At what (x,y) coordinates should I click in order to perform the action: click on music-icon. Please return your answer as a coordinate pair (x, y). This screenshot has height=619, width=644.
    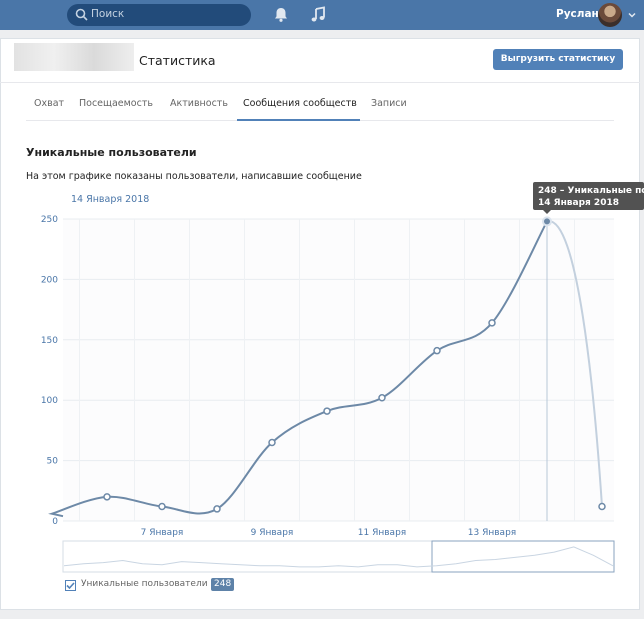
    Looking at the image, I should click on (318, 15).